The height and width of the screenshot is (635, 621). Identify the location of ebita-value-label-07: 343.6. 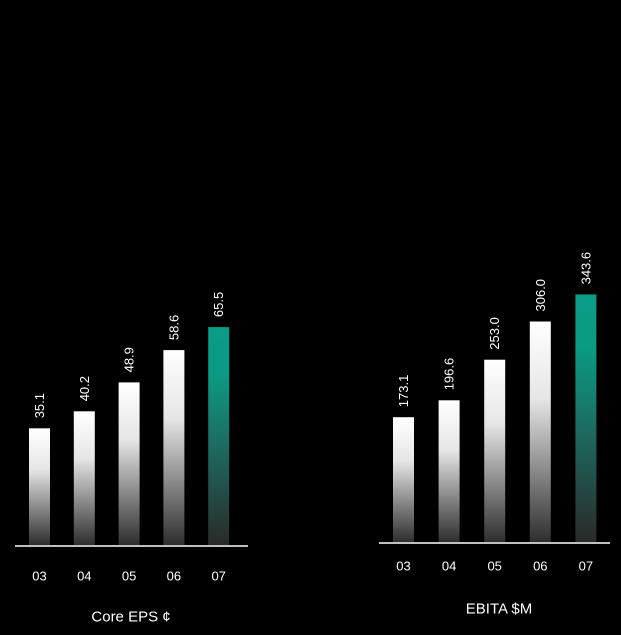
(585, 268).